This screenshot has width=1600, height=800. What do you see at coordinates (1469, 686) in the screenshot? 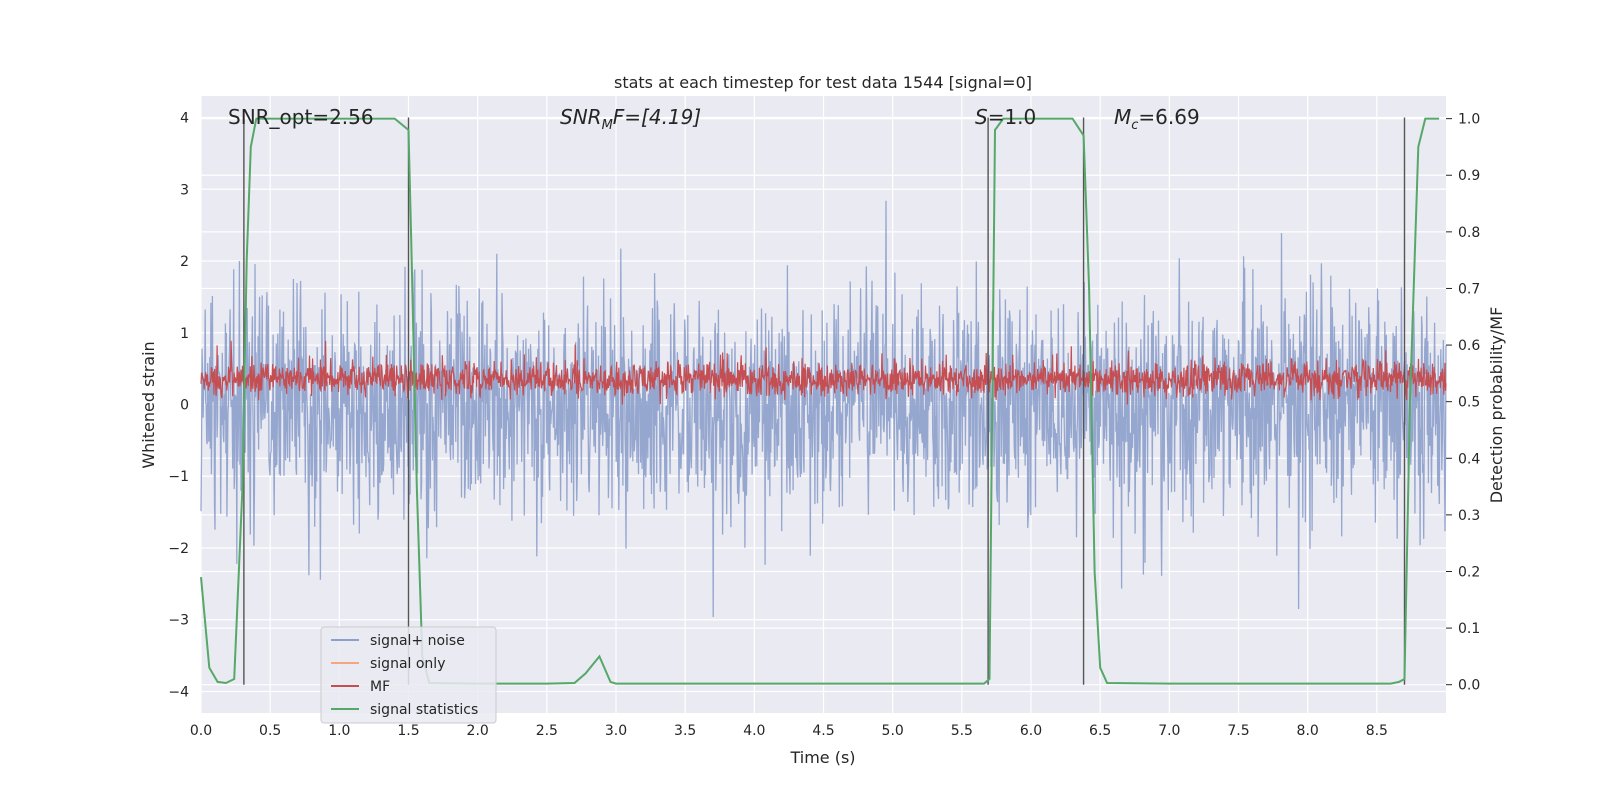
I see `y2-tick-label: 0.0` at bounding box center [1469, 686].